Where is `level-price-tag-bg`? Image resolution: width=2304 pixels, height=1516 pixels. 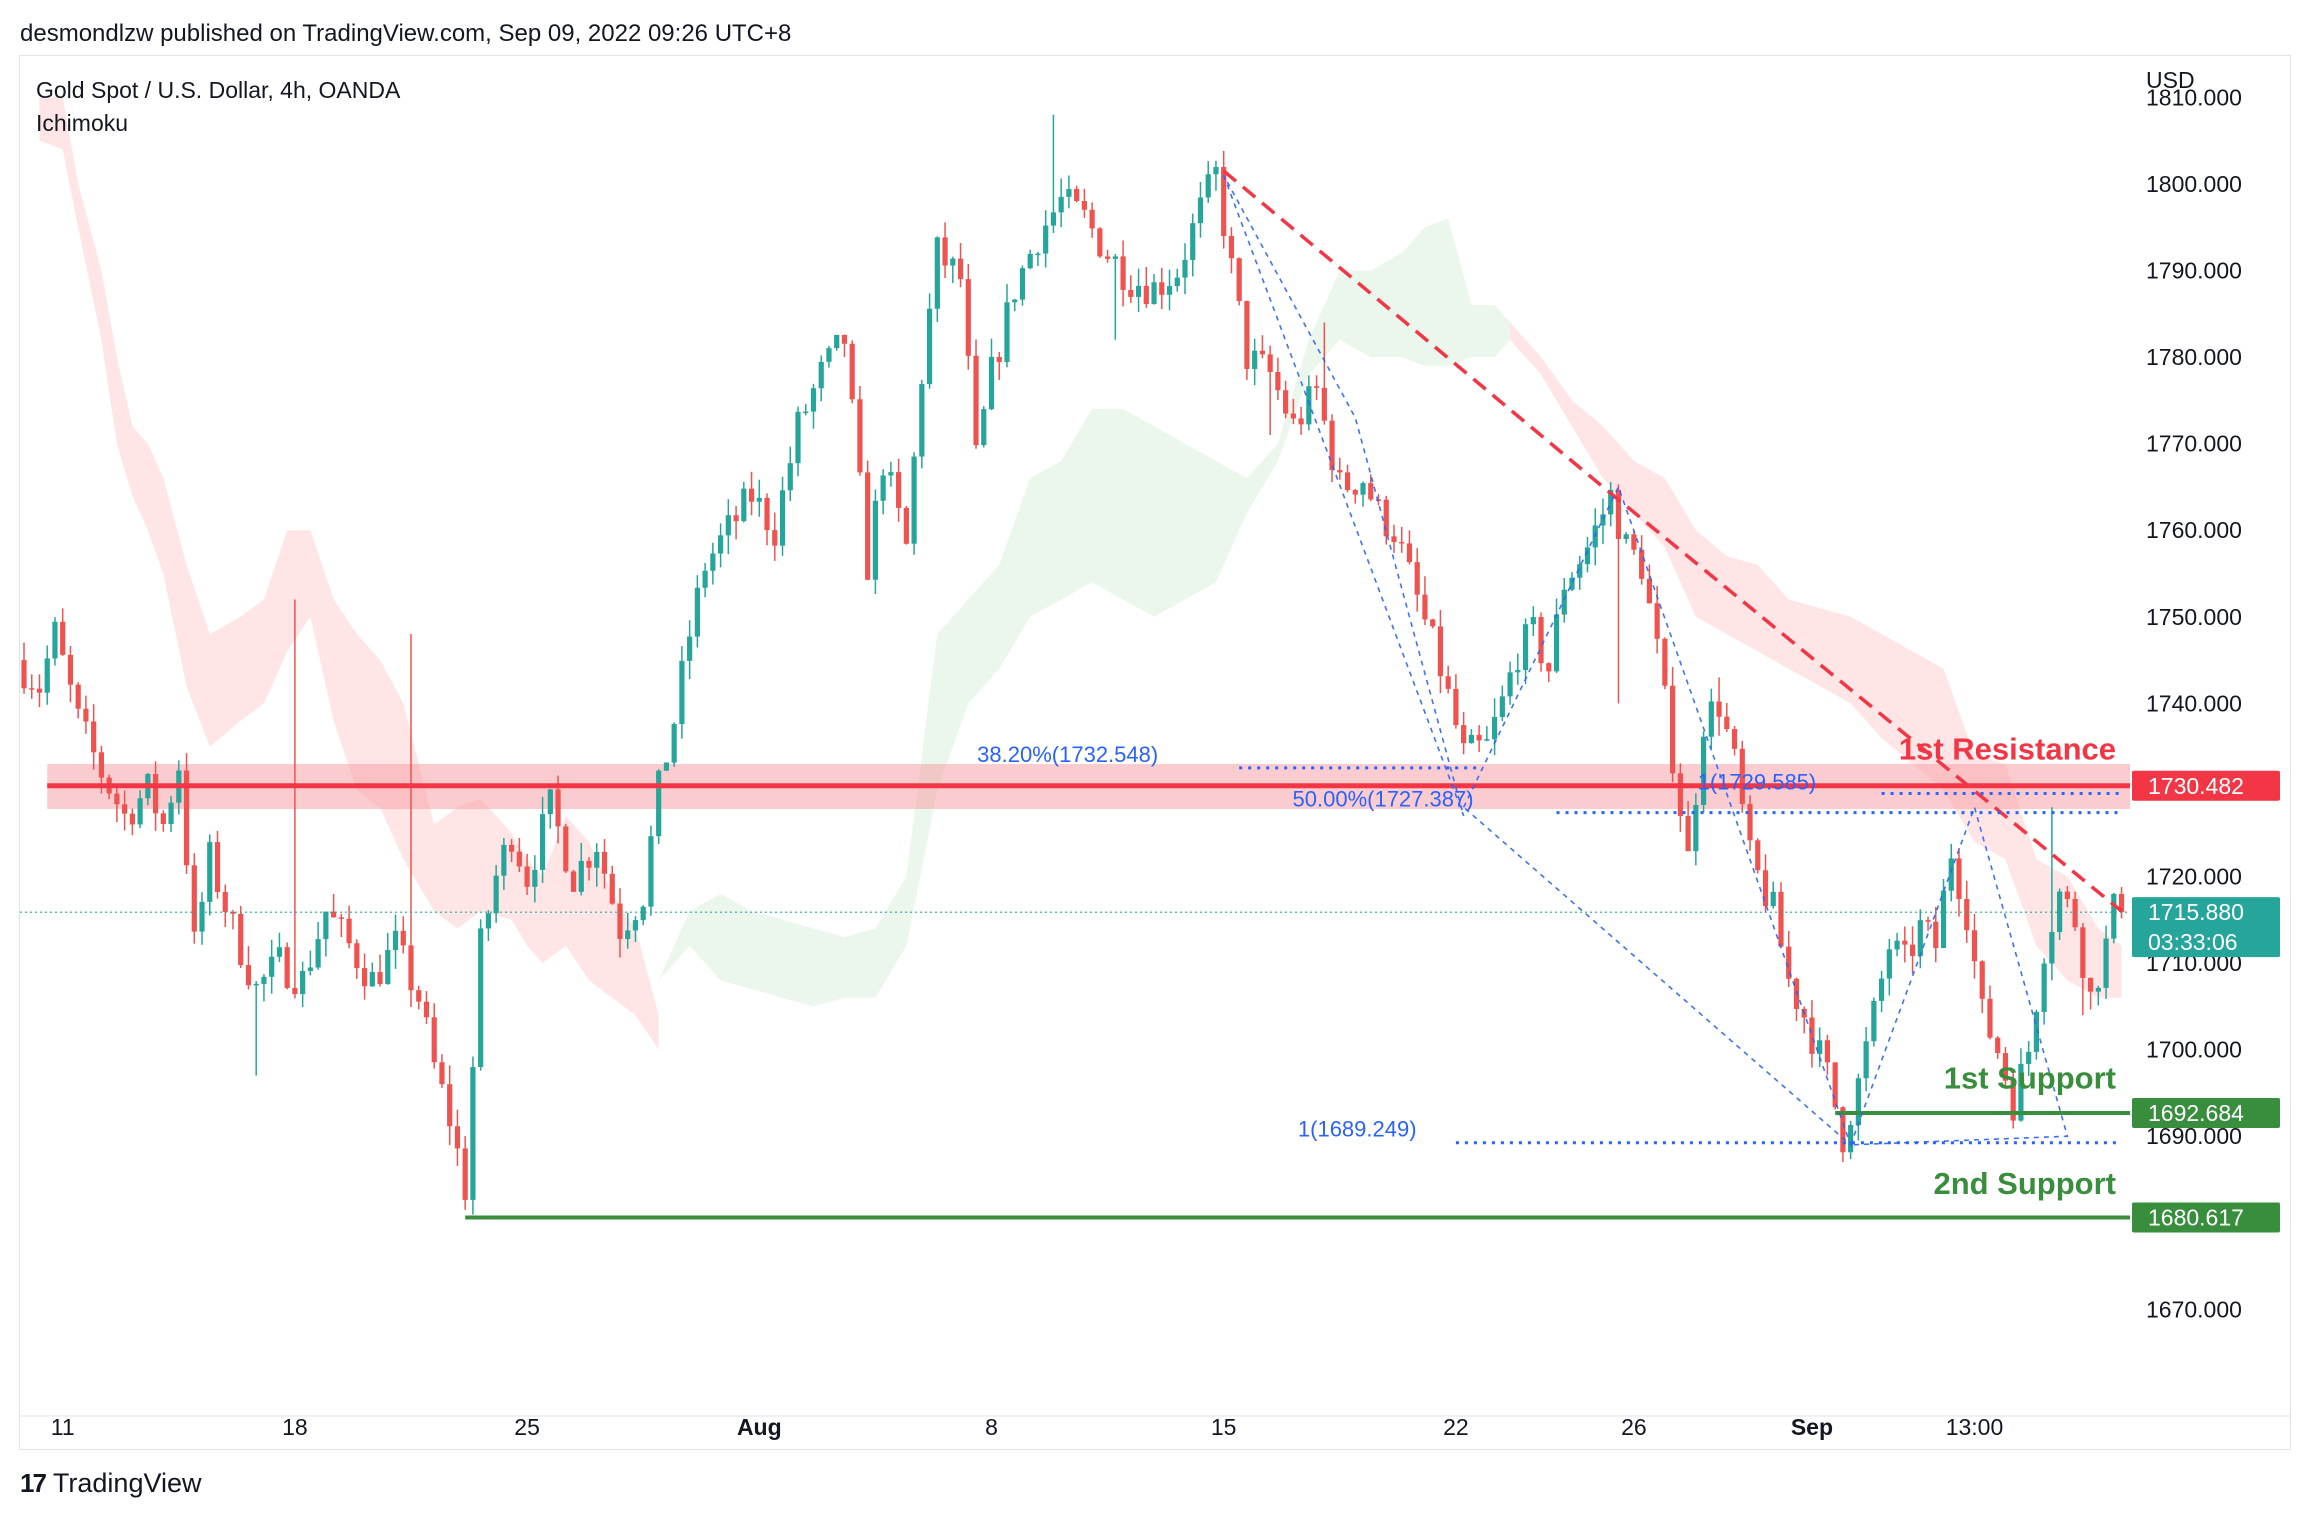 level-price-tag-bg is located at coordinates (2206, 785).